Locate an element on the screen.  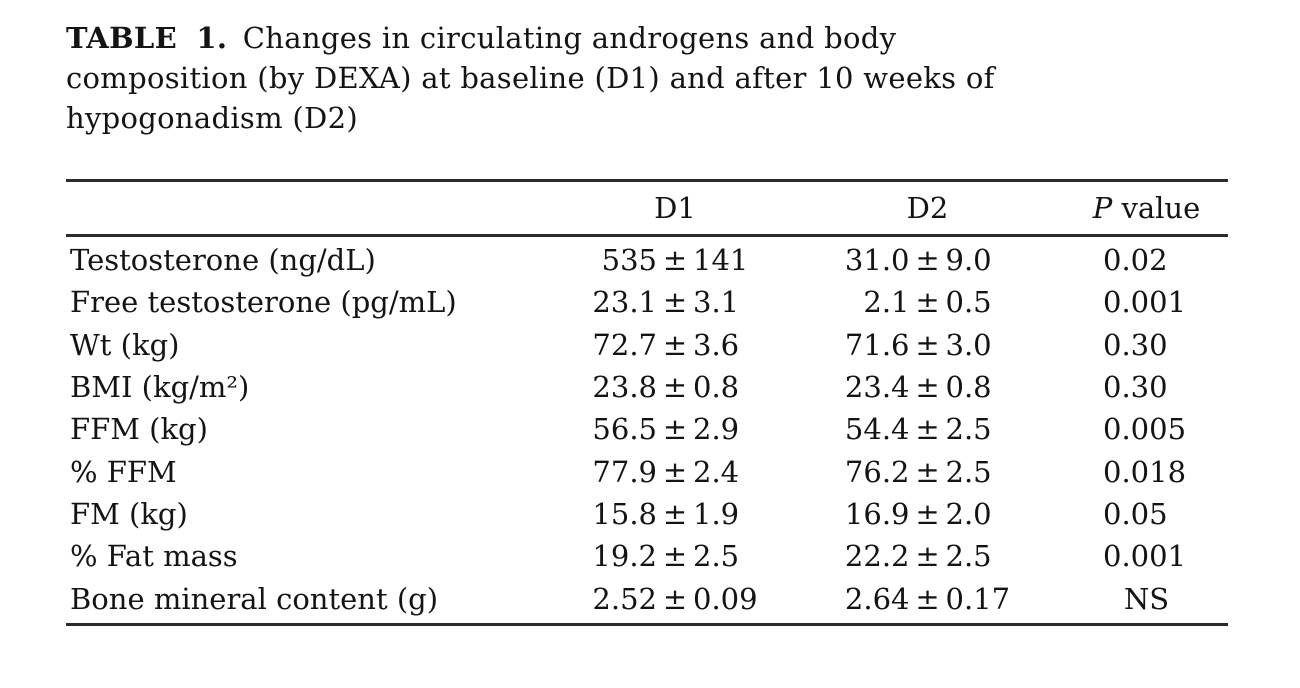
d2-value: 71.6 ±3.0 is located at coordinates (927, 345).